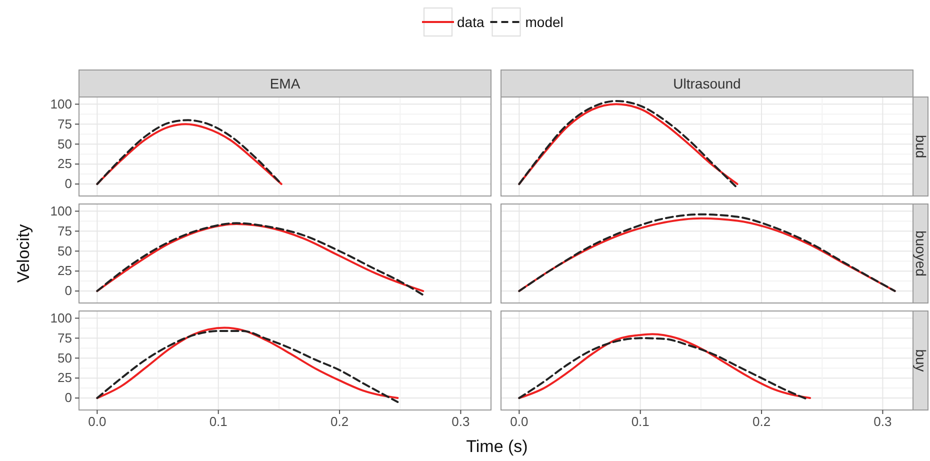 The image size is (930, 461). Describe the element at coordinates (544, 22) in the screenshot. I see `legend-label: model` at that location.